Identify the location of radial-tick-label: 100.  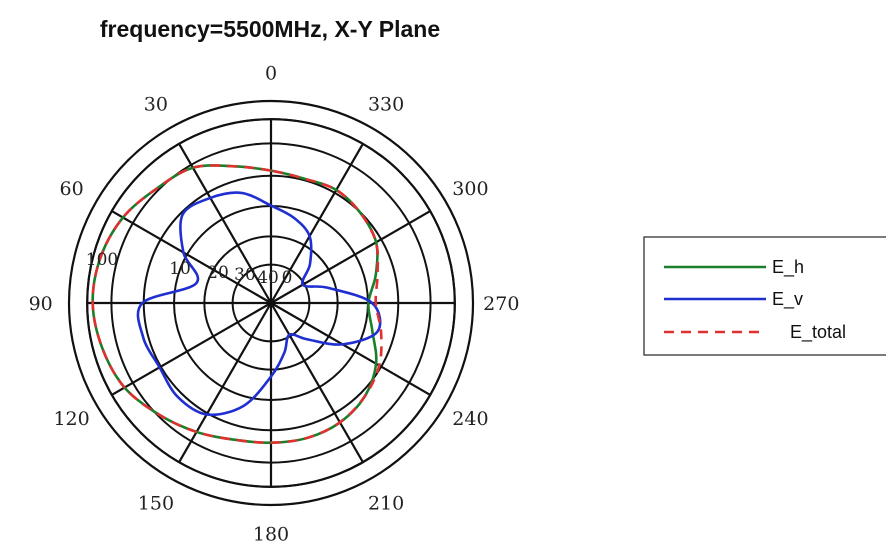
(102, 260).